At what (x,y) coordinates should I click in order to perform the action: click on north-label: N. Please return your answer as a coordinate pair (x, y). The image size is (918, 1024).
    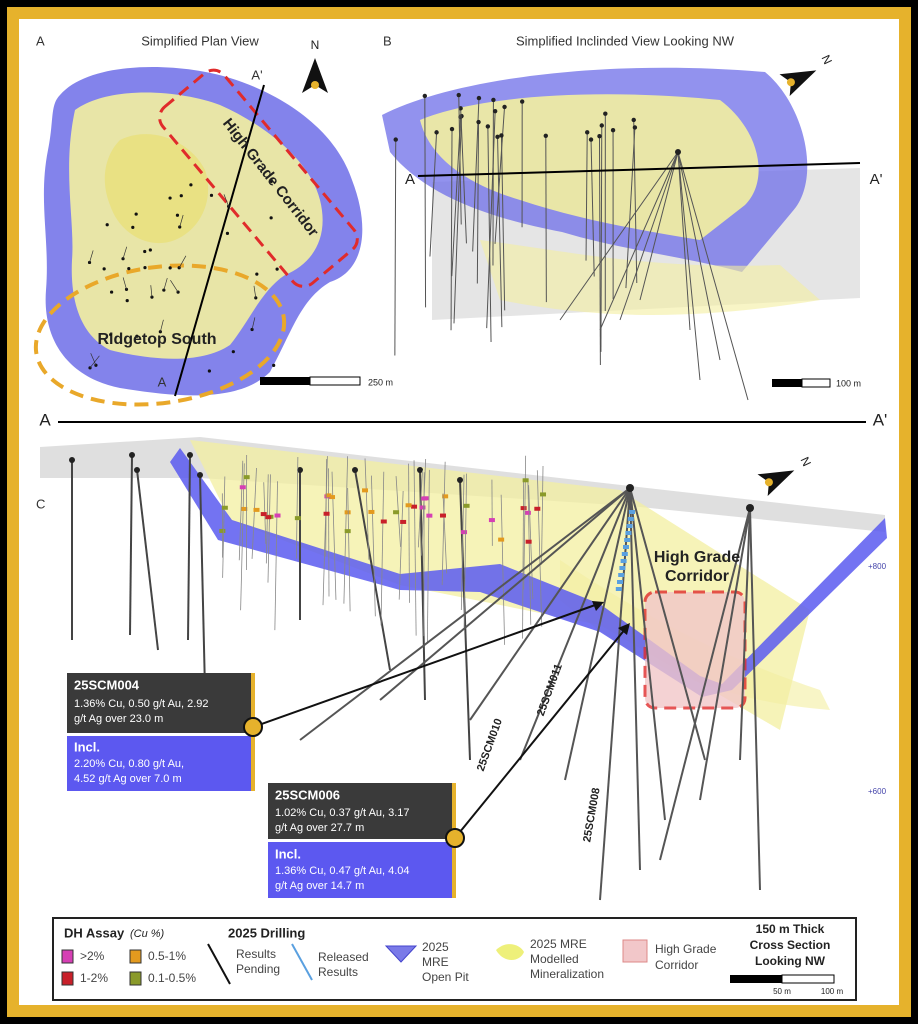
    Looking at the image, I should click on (315, 45).